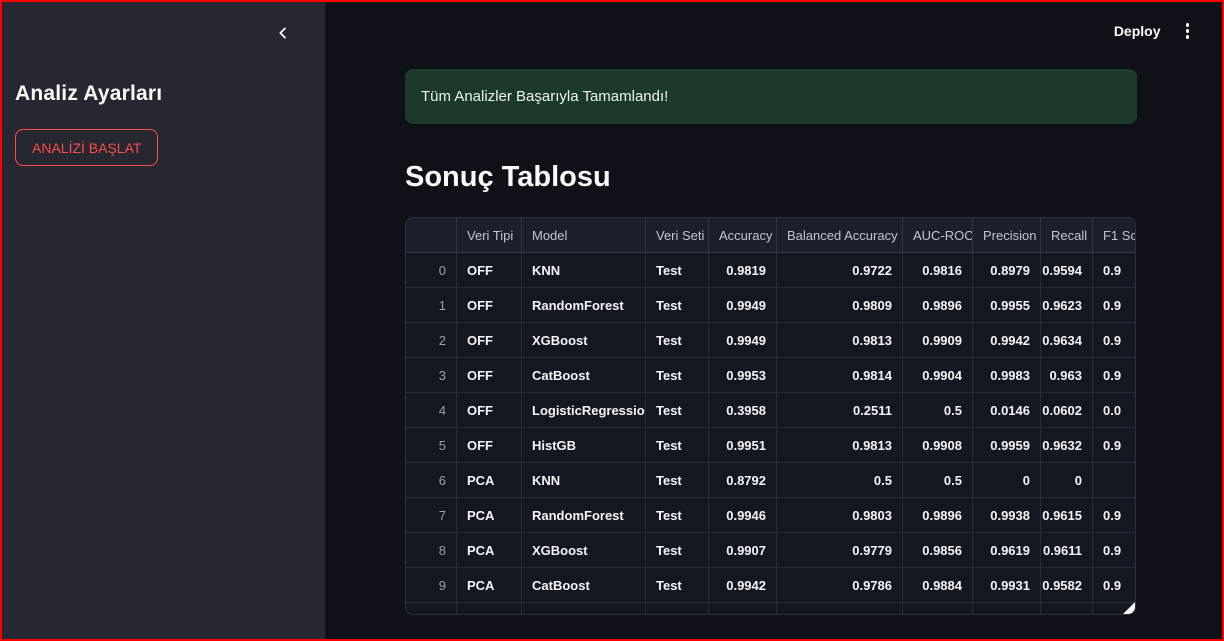 This screenshot has width=1224, height=641. What do you see at coordinates (1067, 305) in the screenshot?
I see `cell-recall: 0.9623` at bounding box center [1067, 305].